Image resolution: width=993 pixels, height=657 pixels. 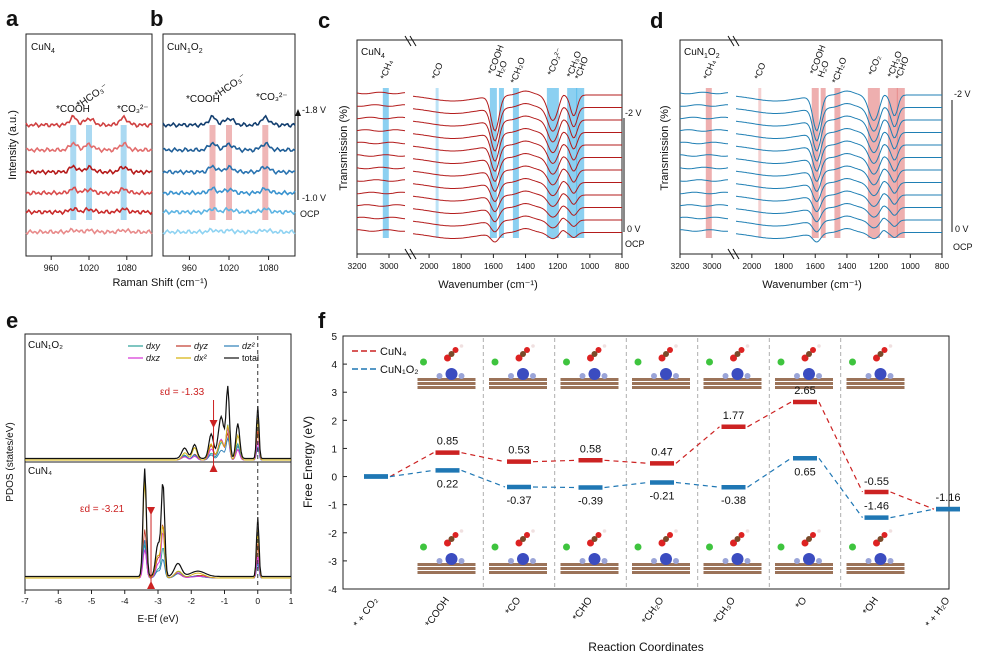 What do you see at coordinates (201, 358) in the screenshot?
I see `legend-text-dx2: dx²` at bounding box center [201, 358].